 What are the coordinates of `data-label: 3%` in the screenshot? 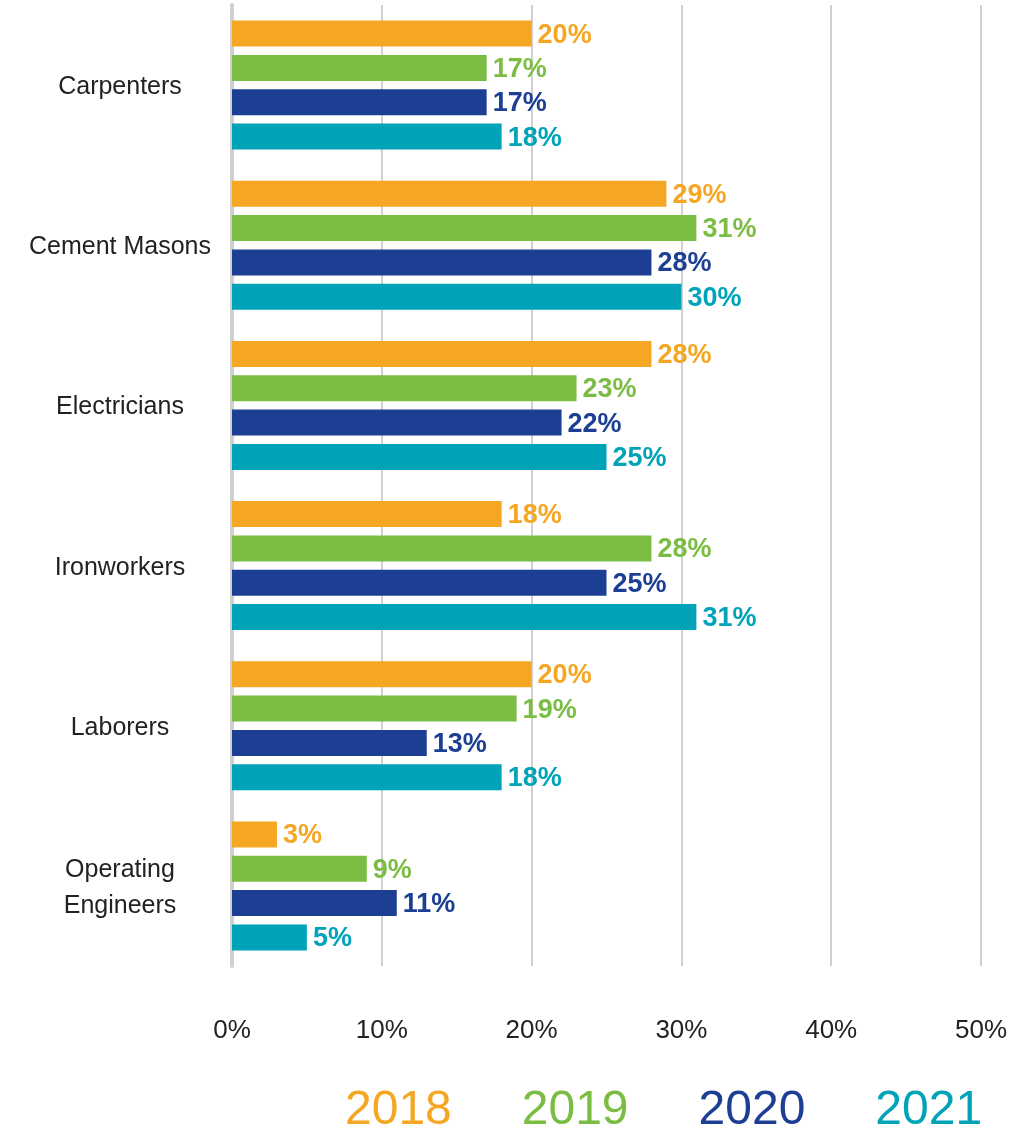 It's located at (302, 834).